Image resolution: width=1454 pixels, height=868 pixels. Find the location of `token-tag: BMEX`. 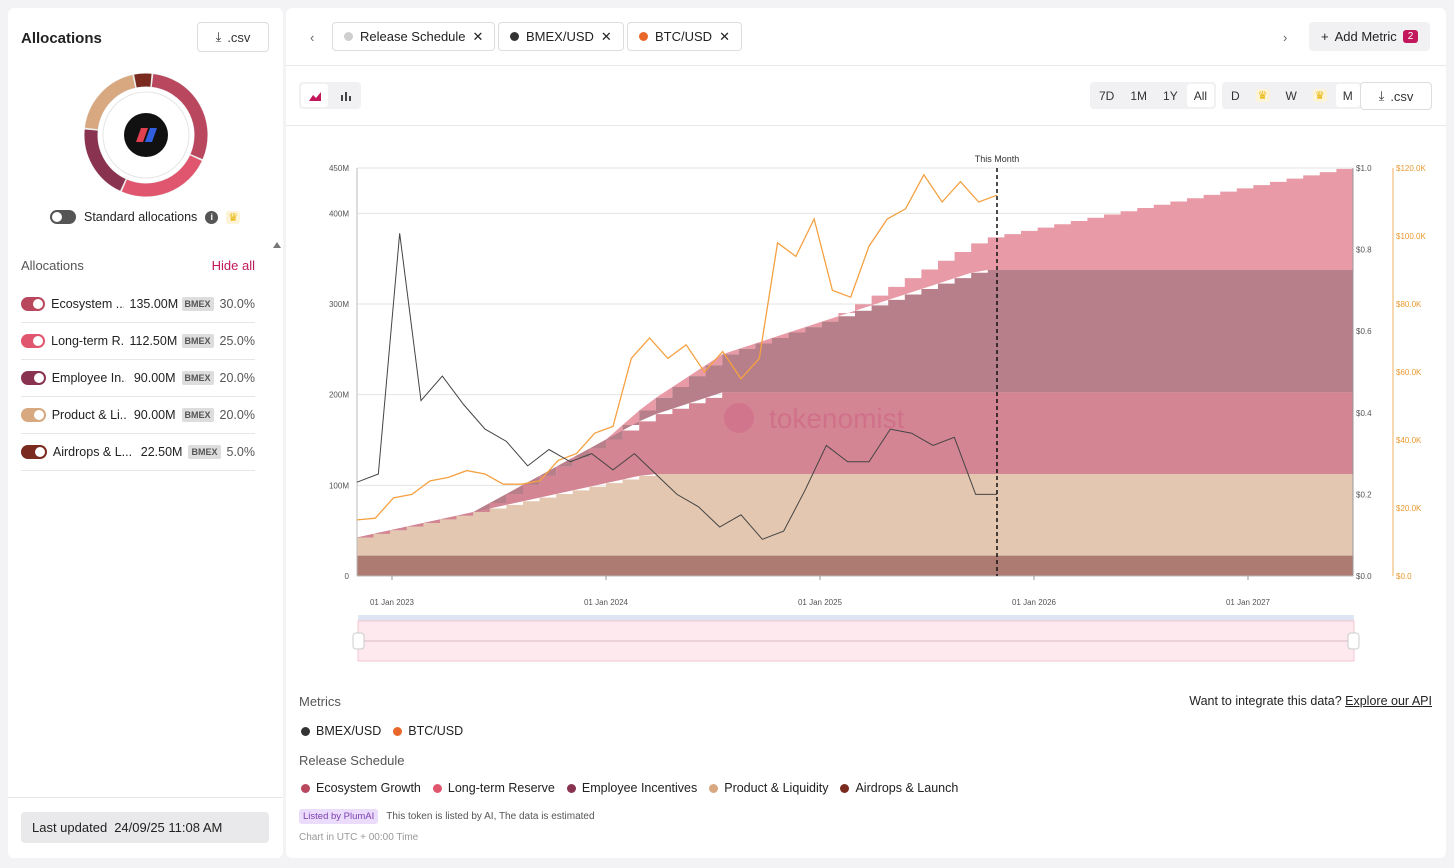

token-tag: BMEX is located at coordinates (197, 304).